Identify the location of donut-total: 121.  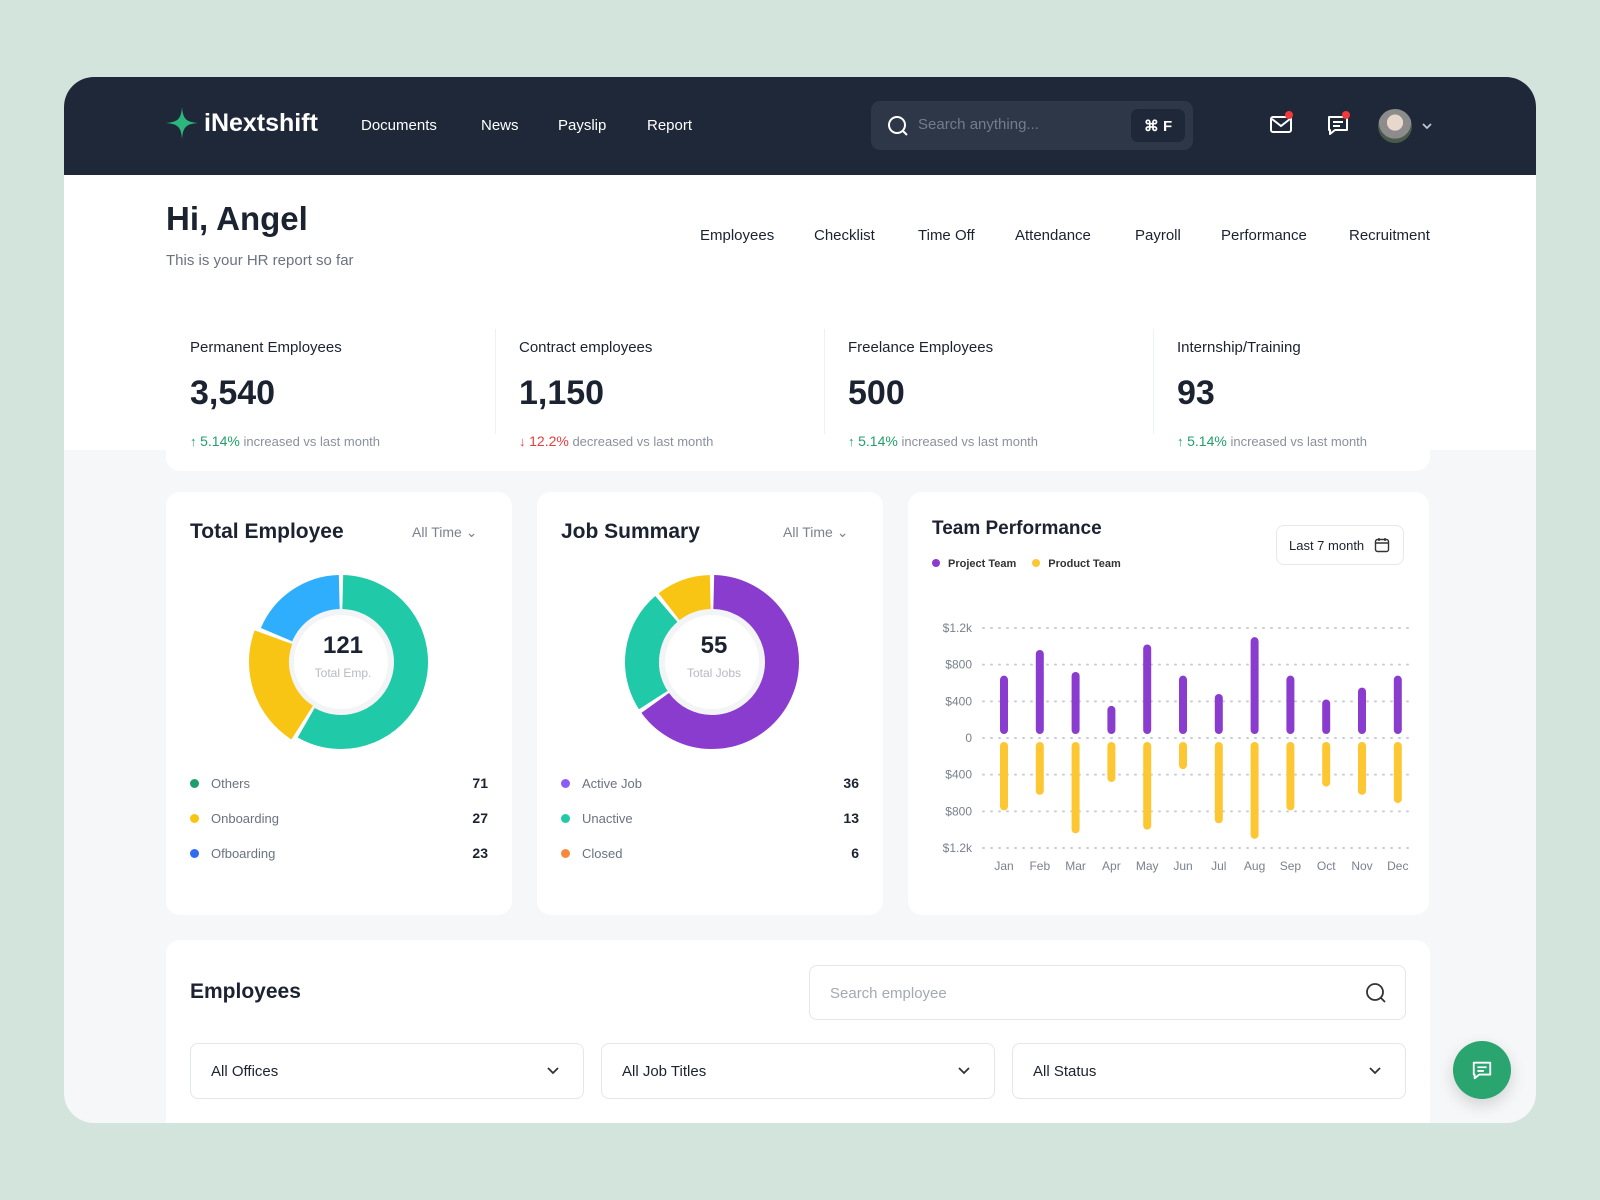
(343, 645).